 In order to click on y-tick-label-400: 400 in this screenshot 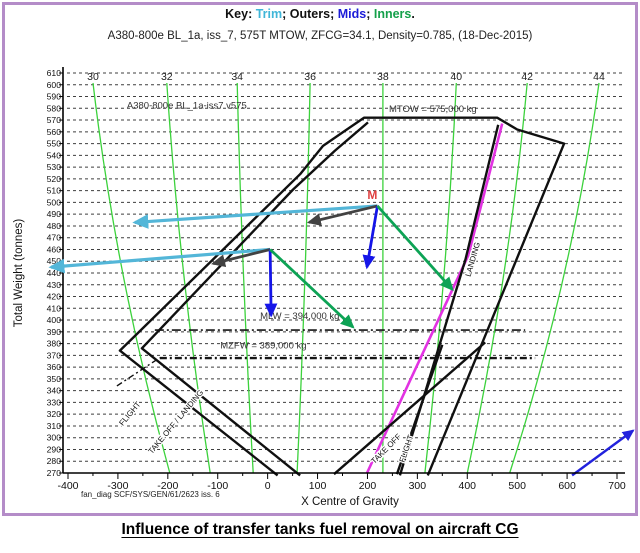, I will do `click(54, 320)`.